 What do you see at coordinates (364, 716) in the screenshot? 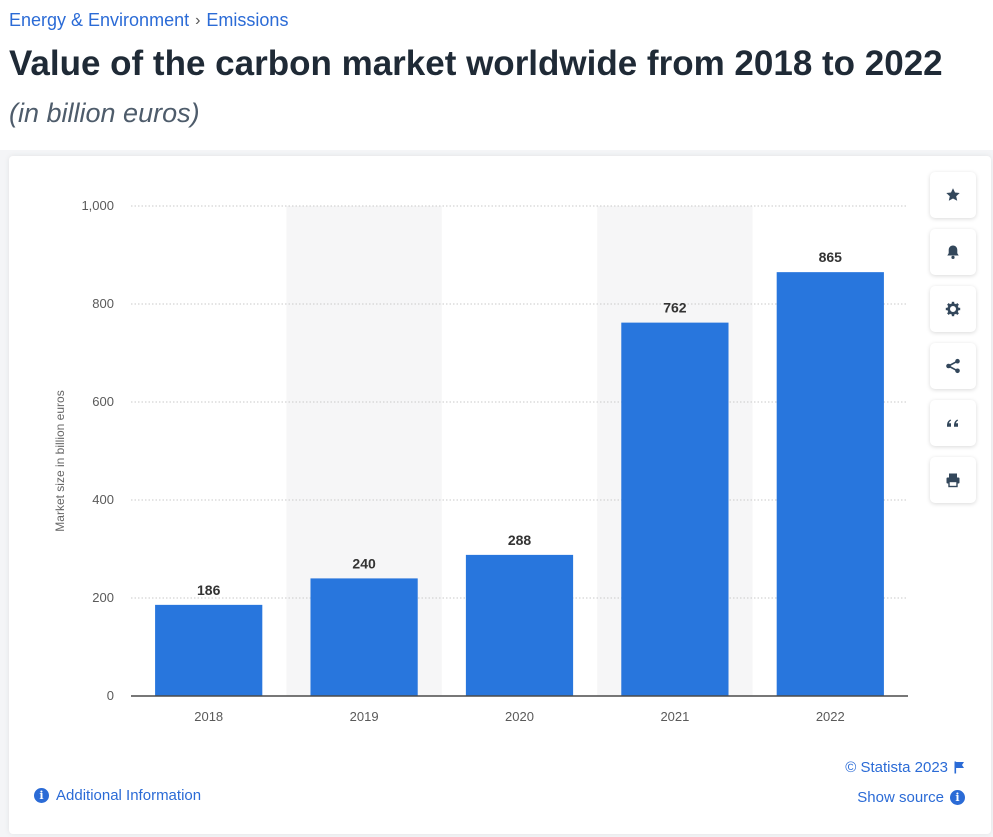
I see `x-tick-label: 2019` at bounding box center [364, 716].